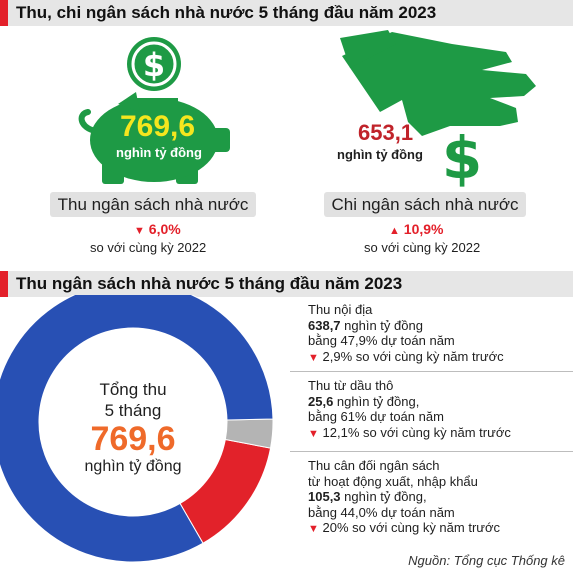 This screenshot has width=573, height=572. What do you see at coordinates (381, 340) in the screenshot?
I see `legend-plan: bằng 47,9% dự toán năm` at bounding box center [381, 340].